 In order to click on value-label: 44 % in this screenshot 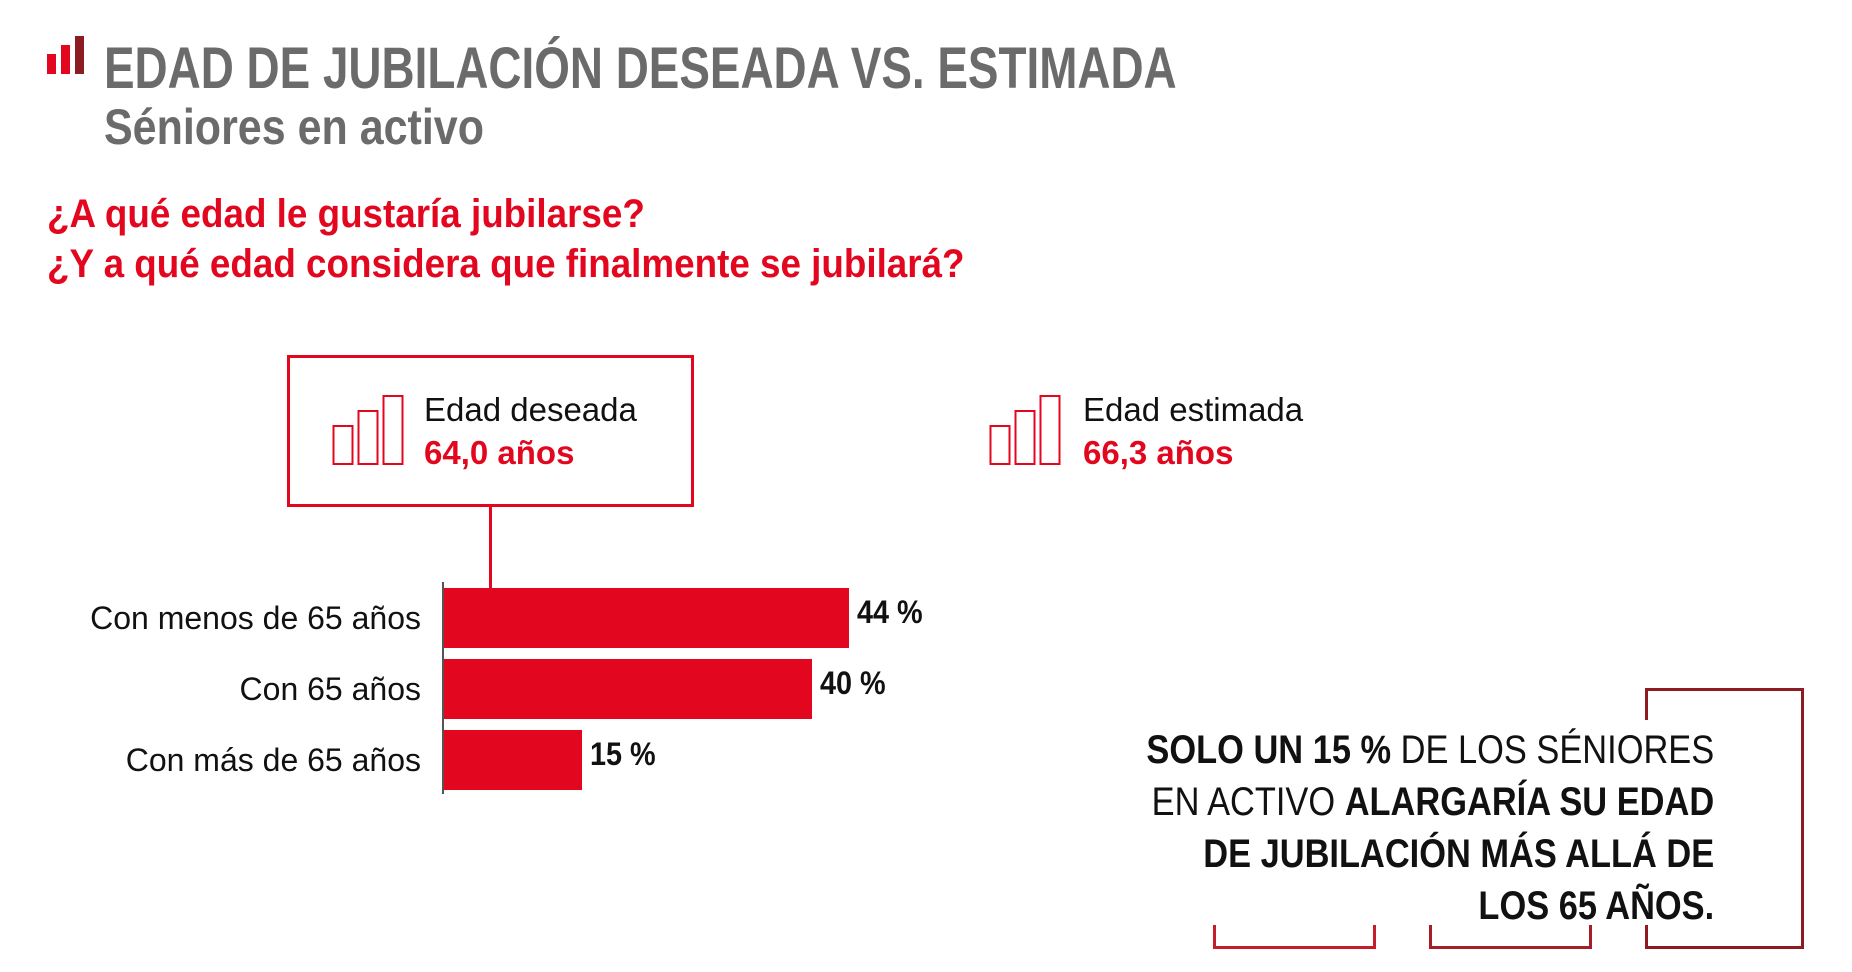, I will do `click(889, 612)`.